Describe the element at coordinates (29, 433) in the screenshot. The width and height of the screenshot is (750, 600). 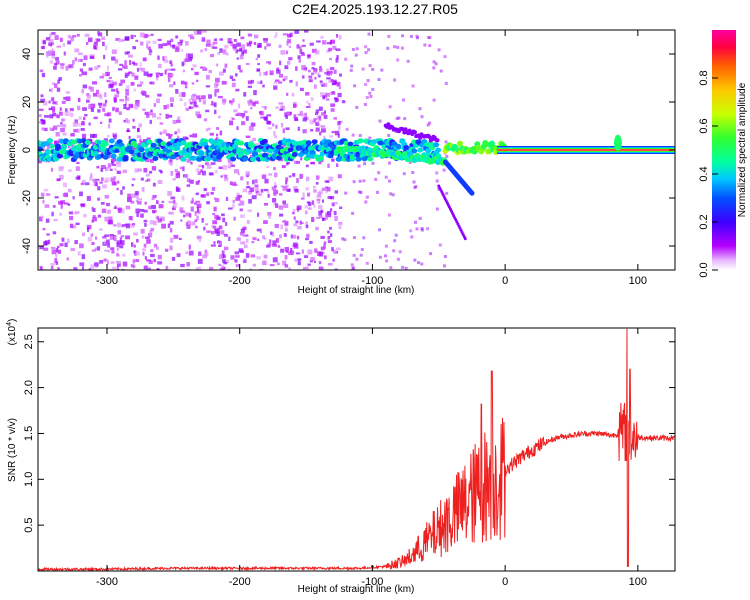
I see `y-tick-label: 1.5` at that location.